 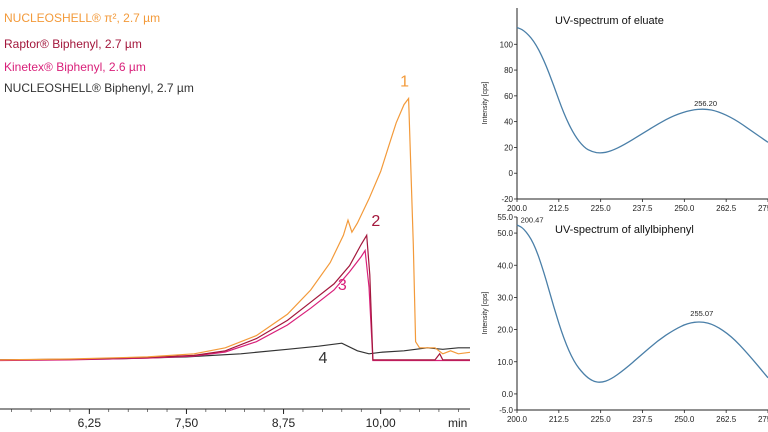 I want to click on uv1-x-tick-label: 237.5, so click(x=642, y=208).